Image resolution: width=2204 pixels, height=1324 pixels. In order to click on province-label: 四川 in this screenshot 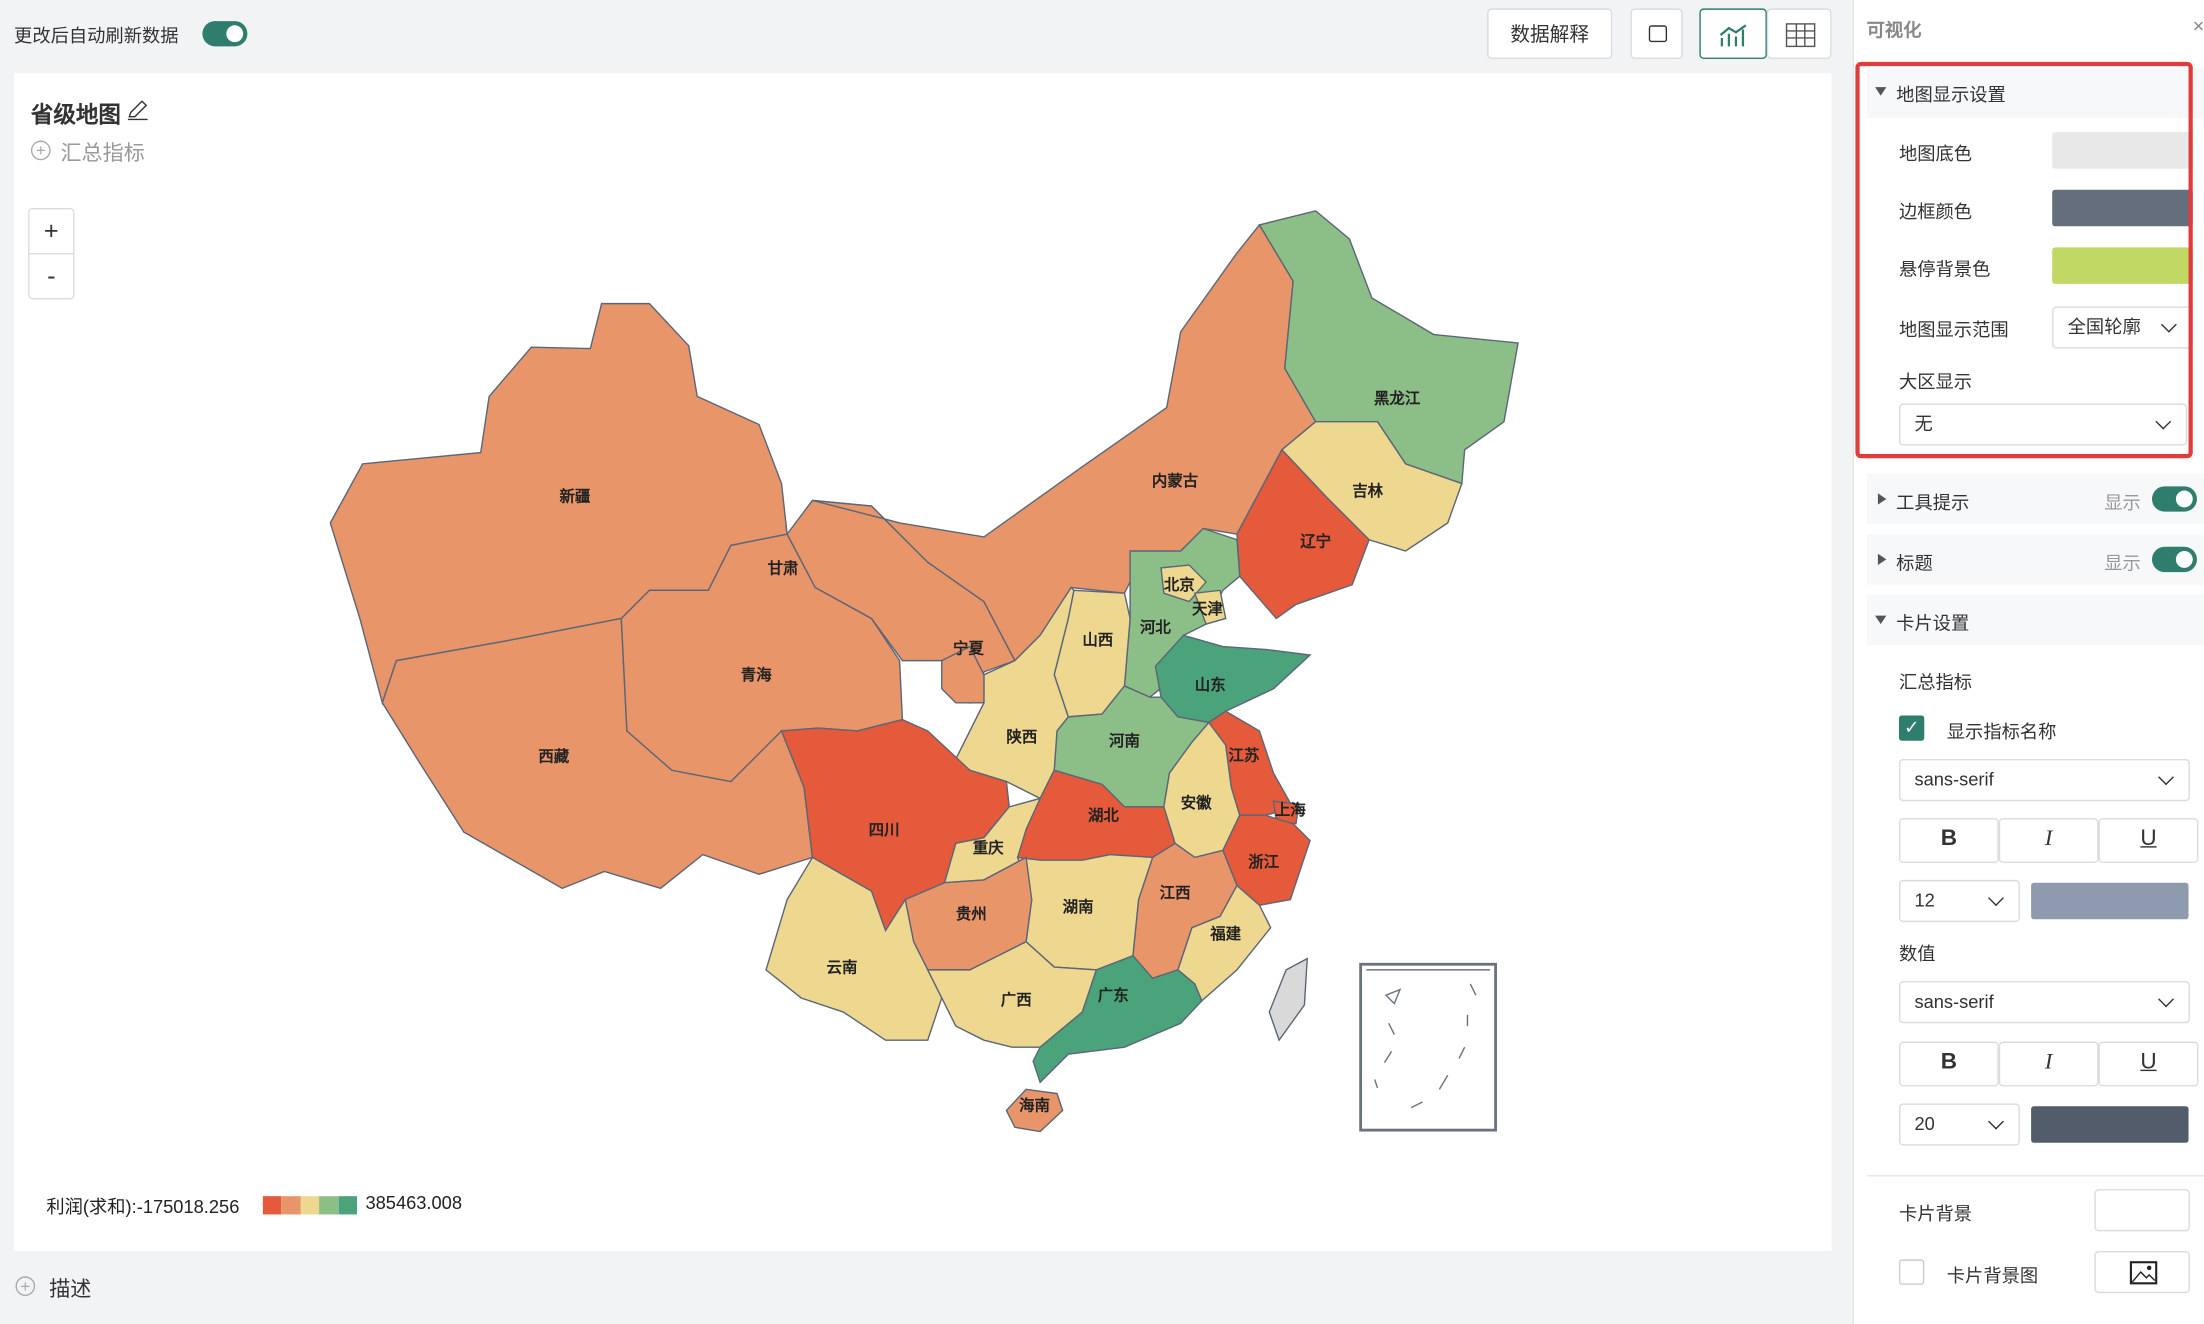, I will do `click(884, 830)`.